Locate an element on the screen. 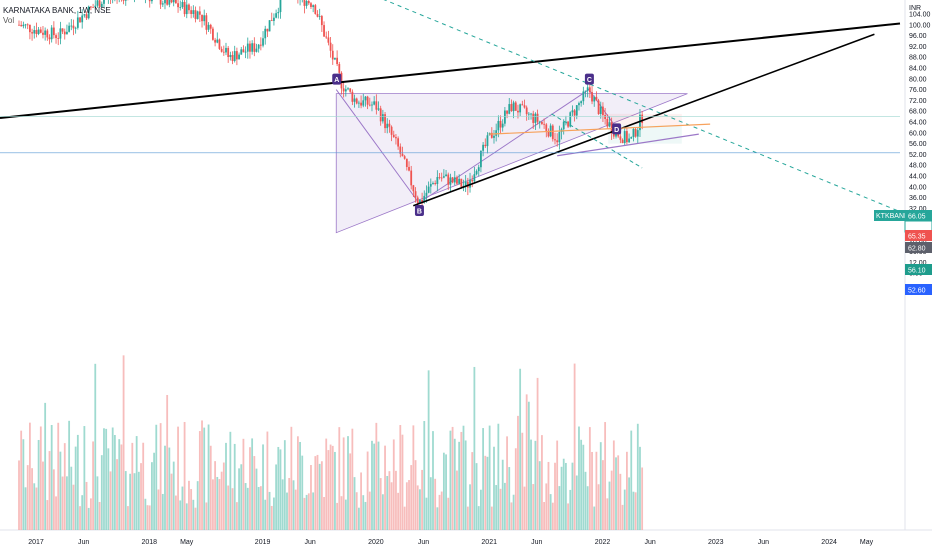 The width and height of the screenshot is (932, 550). price-tick: 84.00 is located at coordinates (918, 69).